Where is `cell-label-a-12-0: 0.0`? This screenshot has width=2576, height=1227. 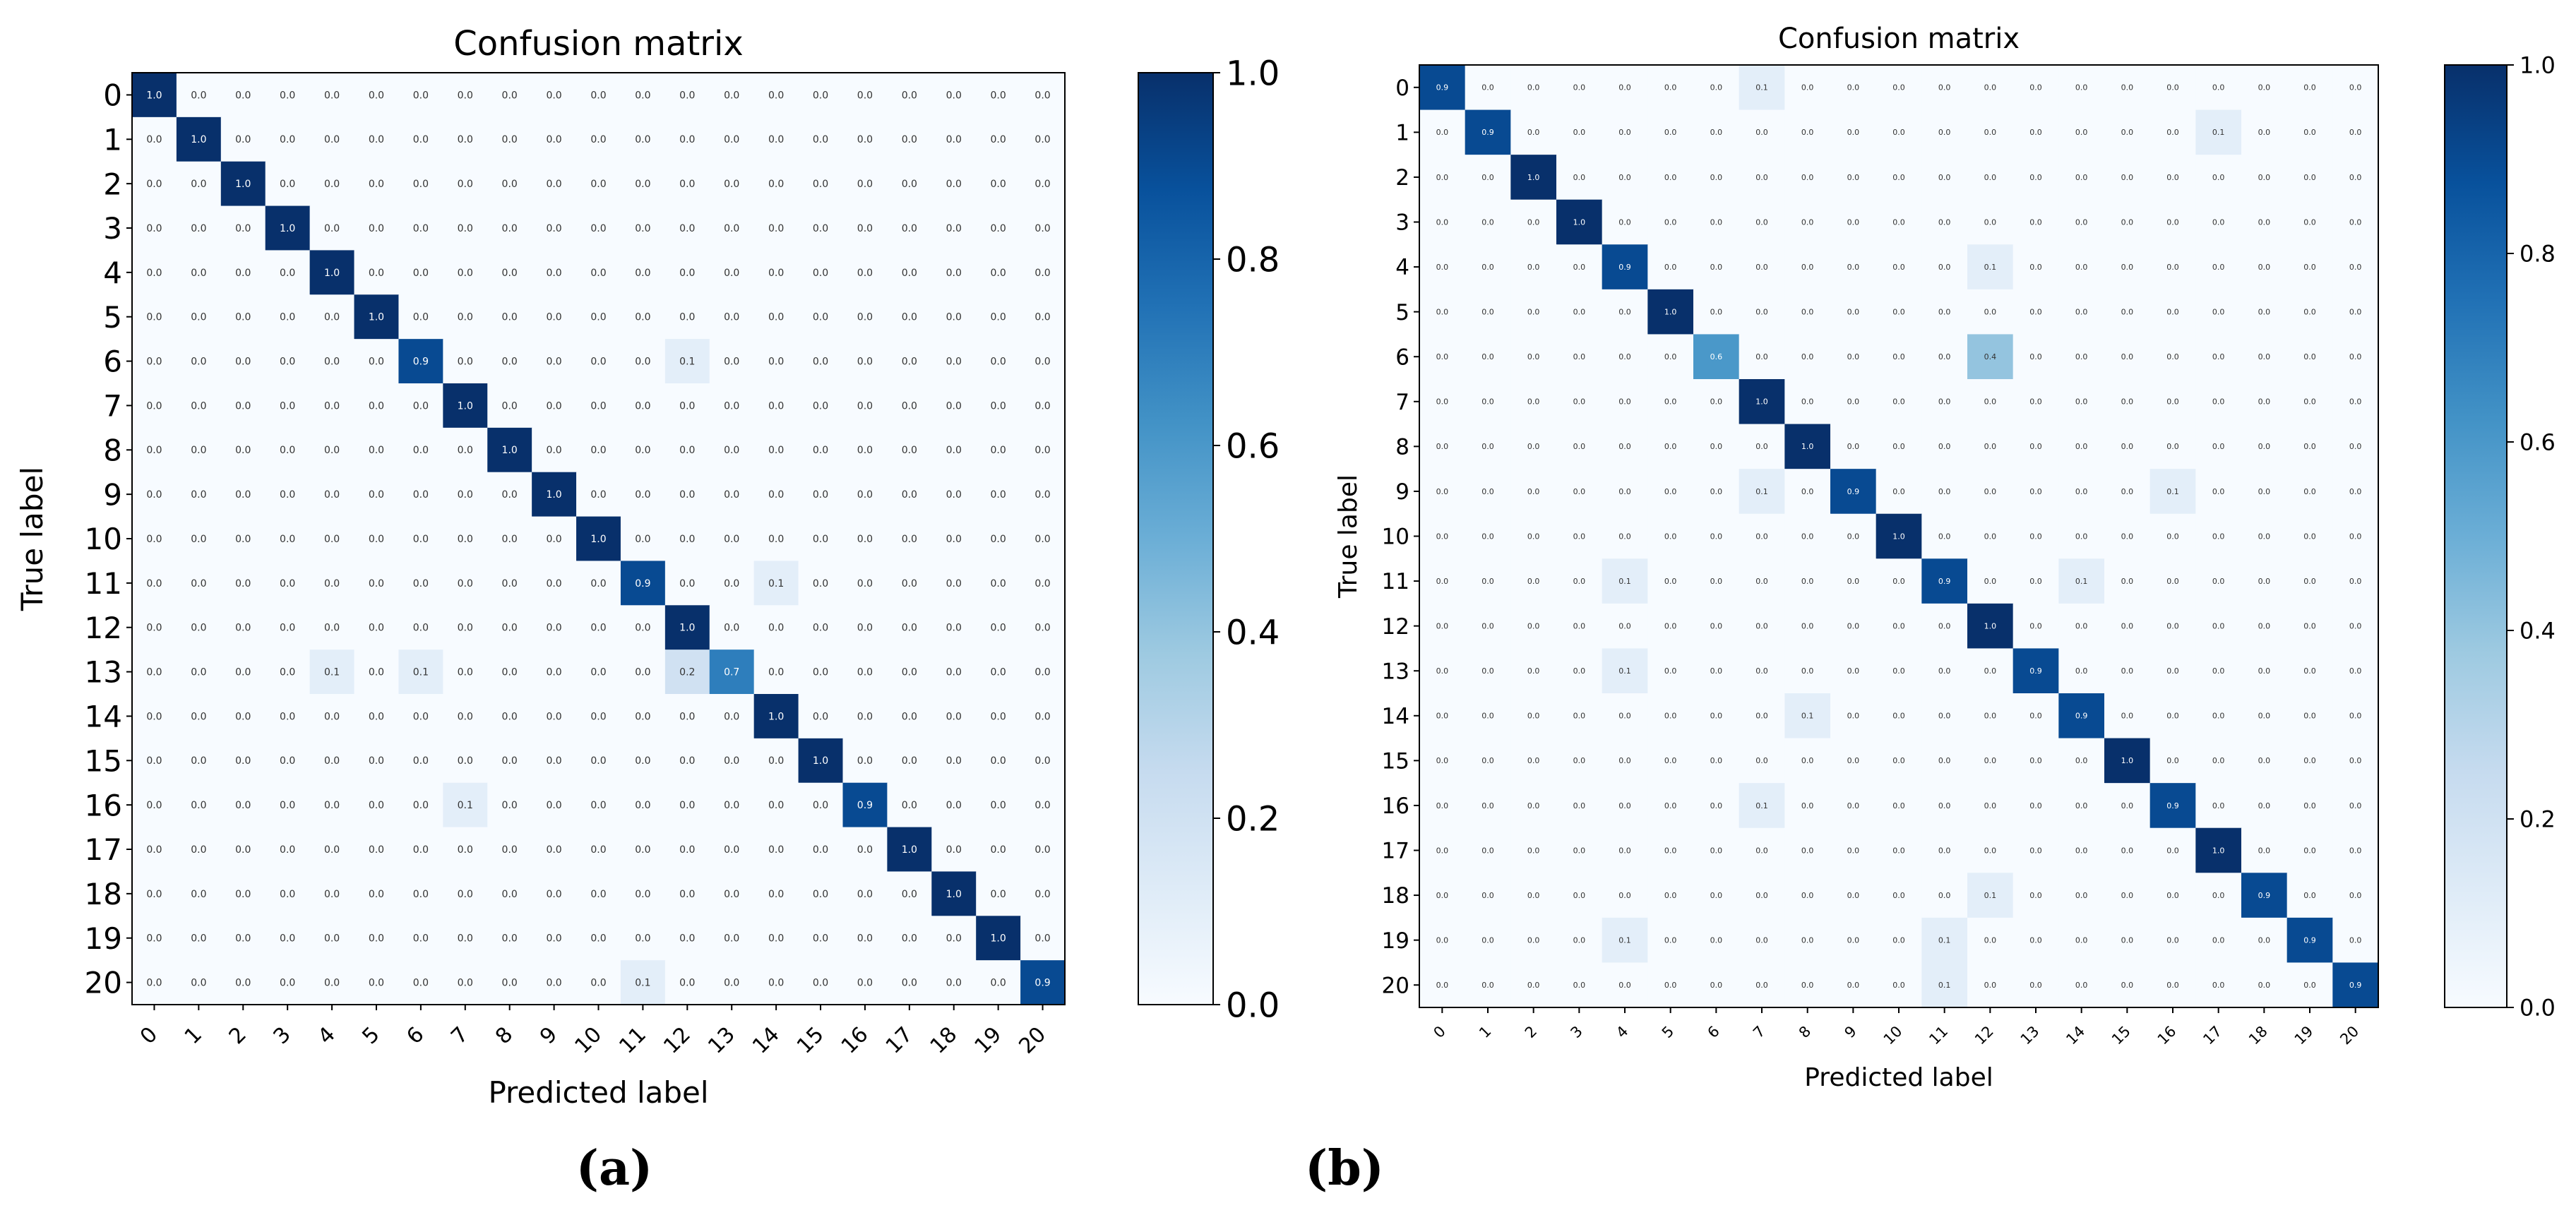
cell-label-a-12-0: 0.0 is located at coordinates (154, 628).